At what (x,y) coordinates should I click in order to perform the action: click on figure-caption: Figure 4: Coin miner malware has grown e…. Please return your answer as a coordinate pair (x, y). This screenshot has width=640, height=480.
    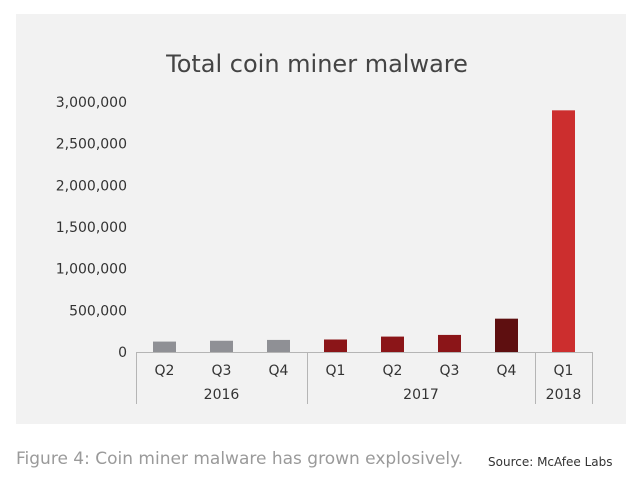
    Looking at the image, I should click on (240, 459).